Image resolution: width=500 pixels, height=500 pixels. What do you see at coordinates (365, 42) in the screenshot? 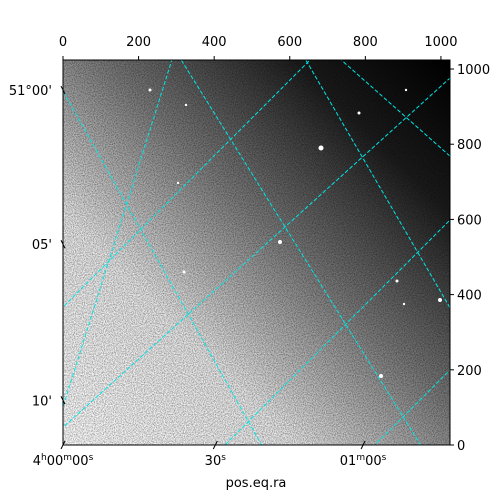
I see `x-tick-label: 800` at bounding box center [365, 42].